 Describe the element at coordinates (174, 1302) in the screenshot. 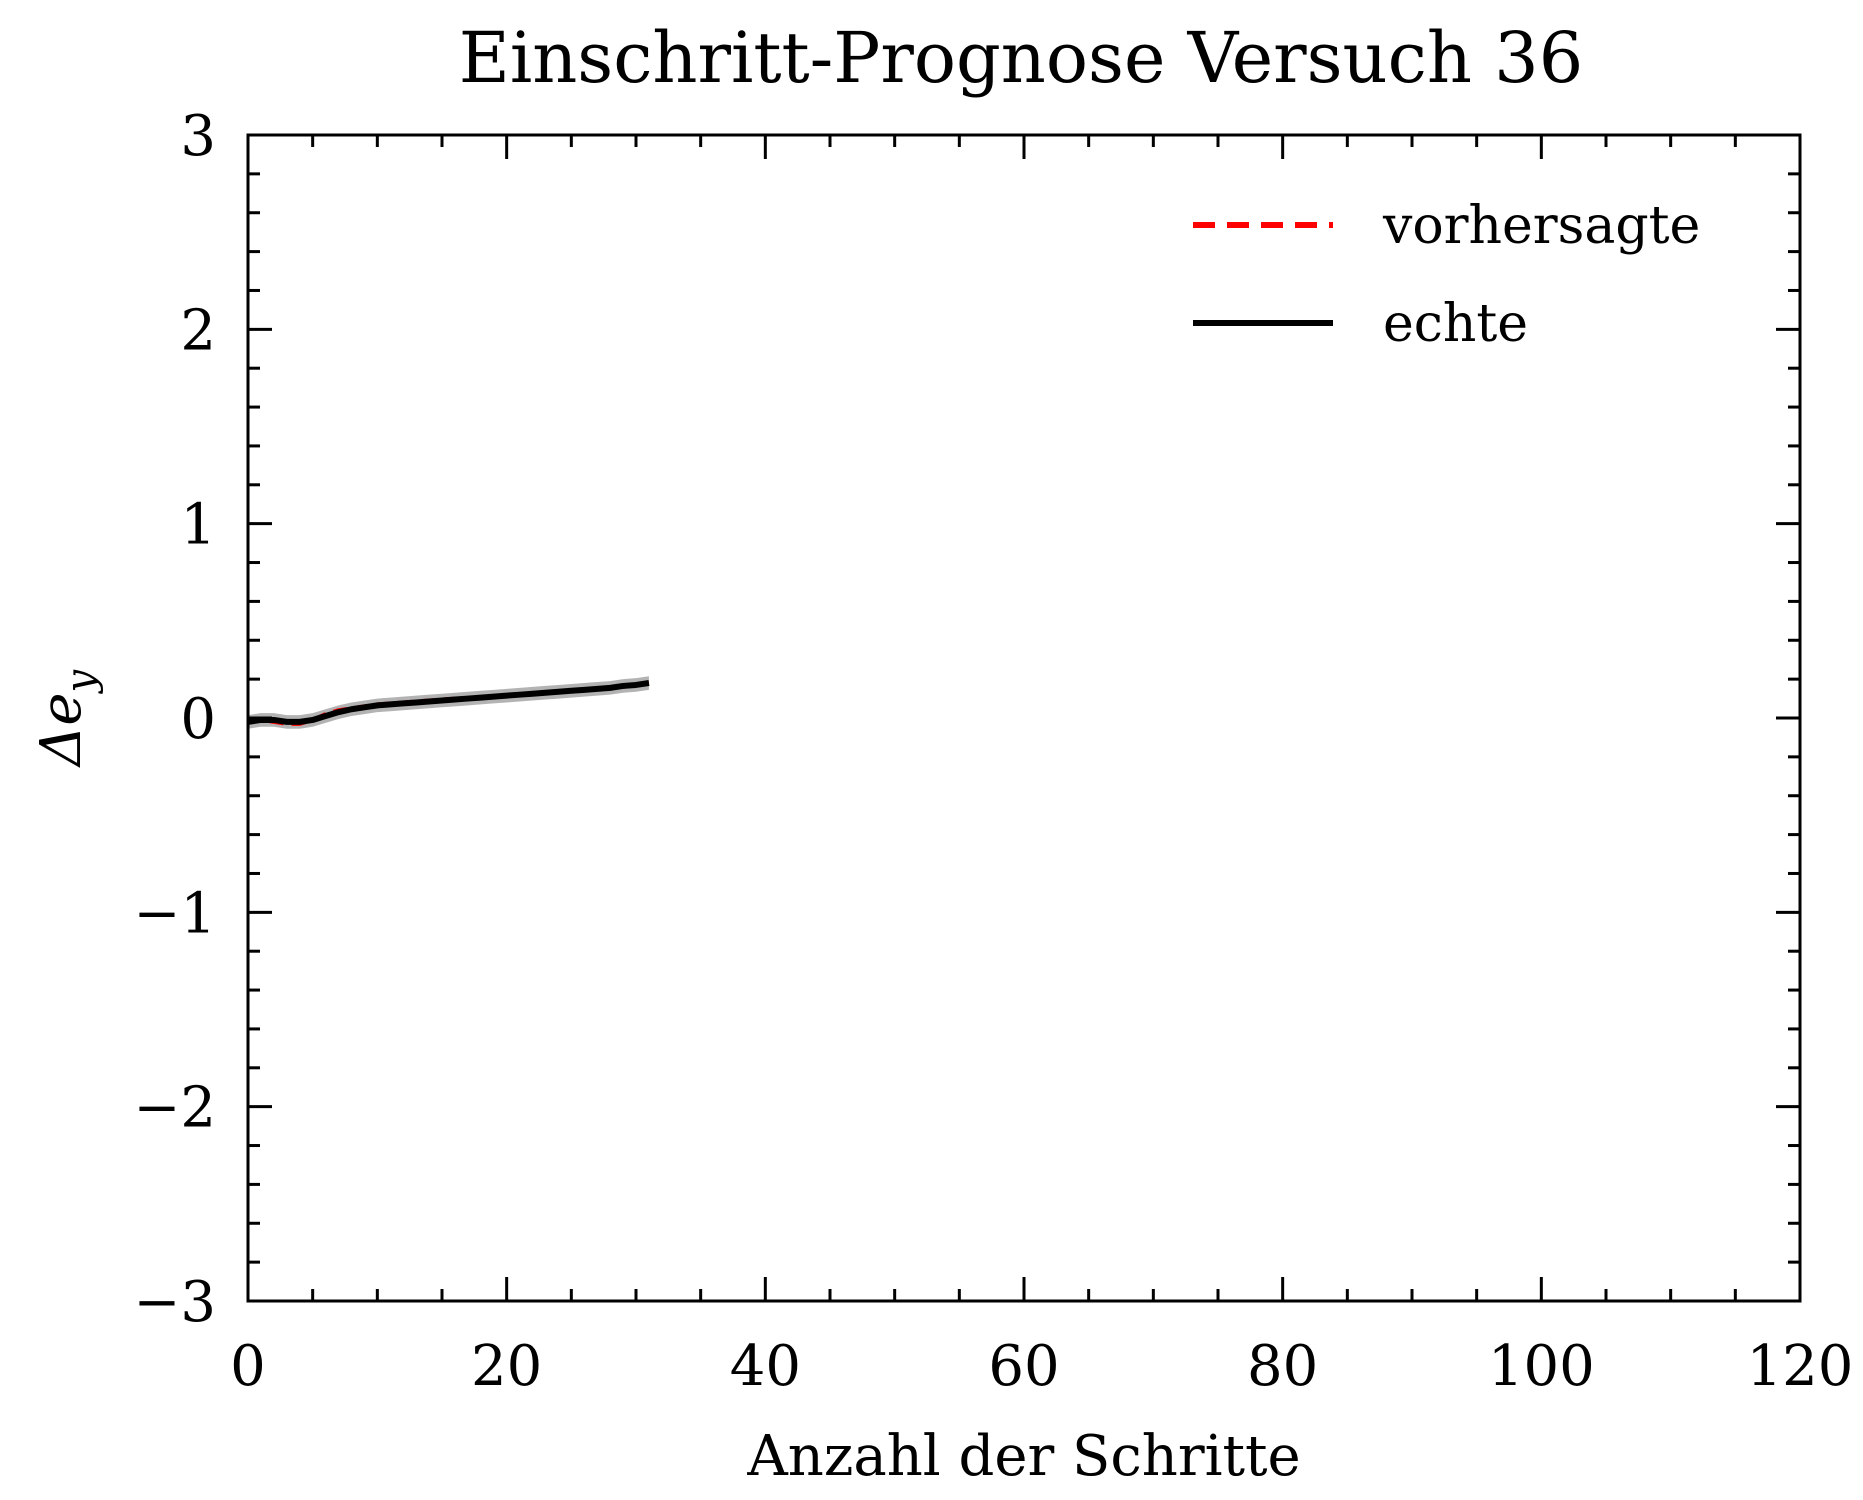

I see `y-tick-label: −3` at that location.